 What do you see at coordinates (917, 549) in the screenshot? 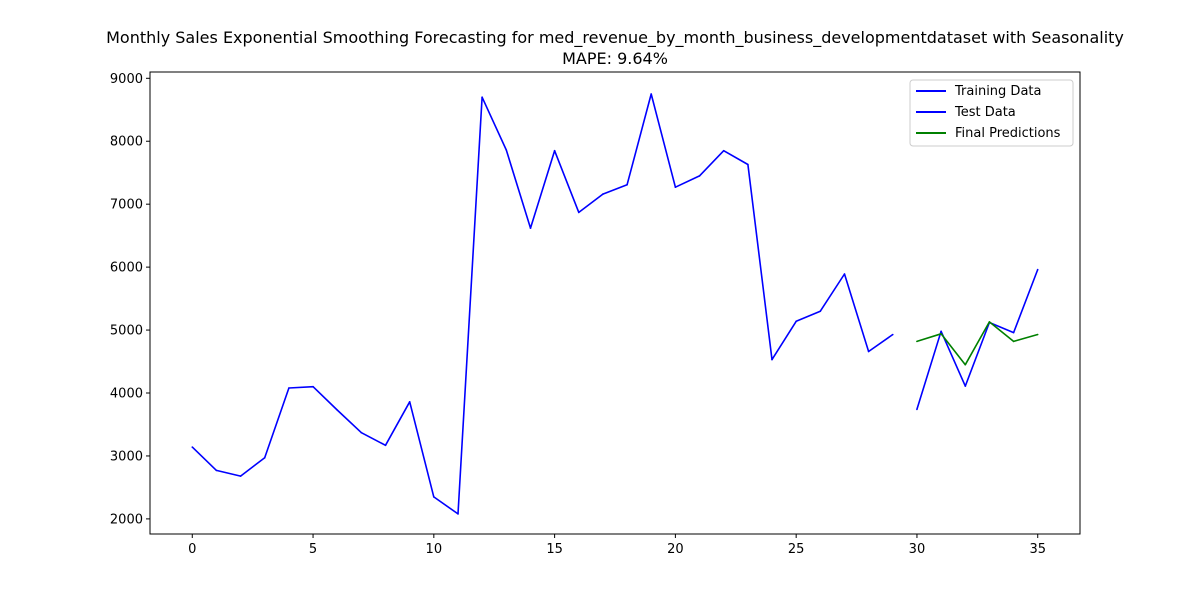
I see `x-tick-label: 30` at bounding box center [917, 549].